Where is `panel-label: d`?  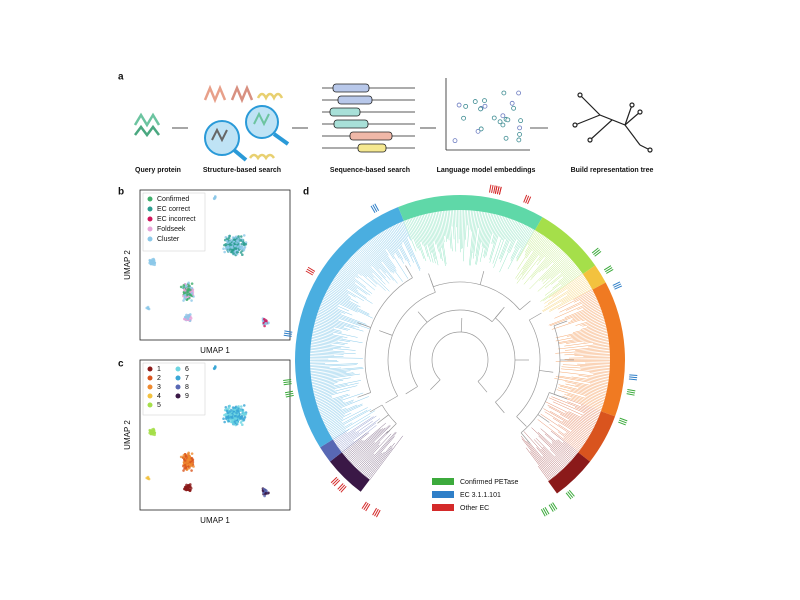
panel-label: d is located at coordinates (306, 192).